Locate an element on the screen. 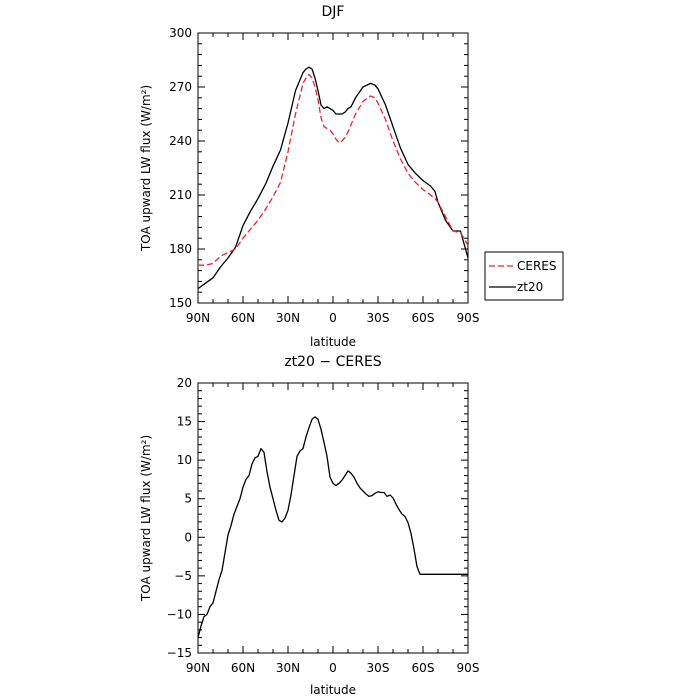  chart-title: DJF is located at coordinates (333, 12).